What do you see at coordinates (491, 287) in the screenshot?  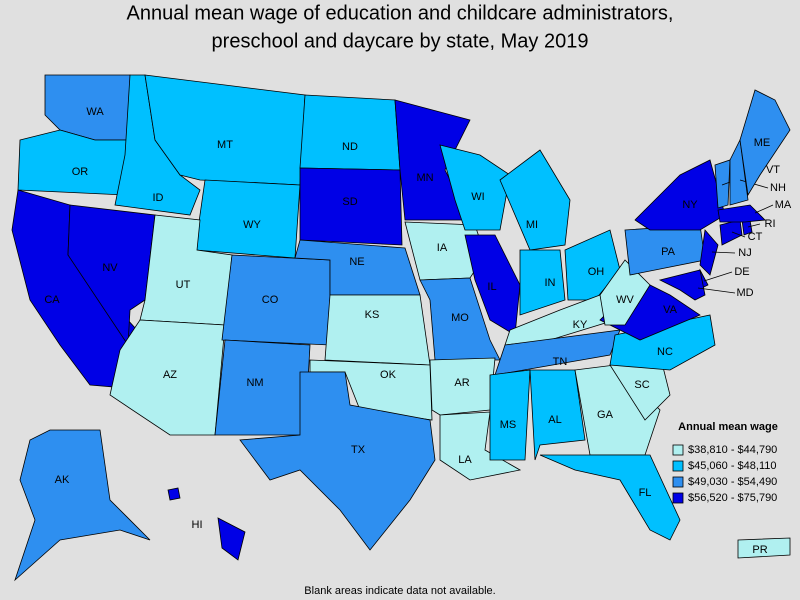 I see `state-label: IL` at bounding box center [491, 287].